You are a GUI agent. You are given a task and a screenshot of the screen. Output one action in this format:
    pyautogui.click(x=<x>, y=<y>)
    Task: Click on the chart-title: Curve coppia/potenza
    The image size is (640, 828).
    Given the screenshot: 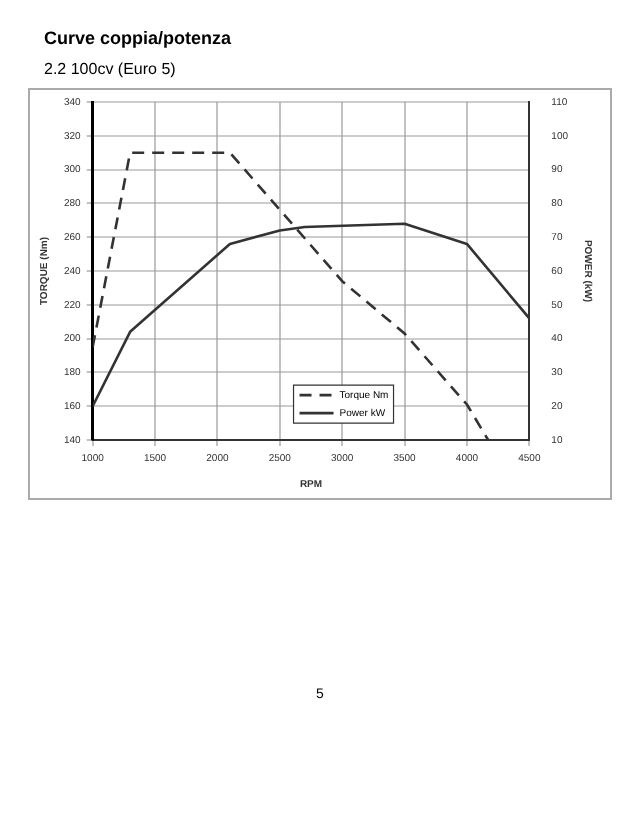 What is the action you would take?
    pyautogui.click(x=138, y=38)
    